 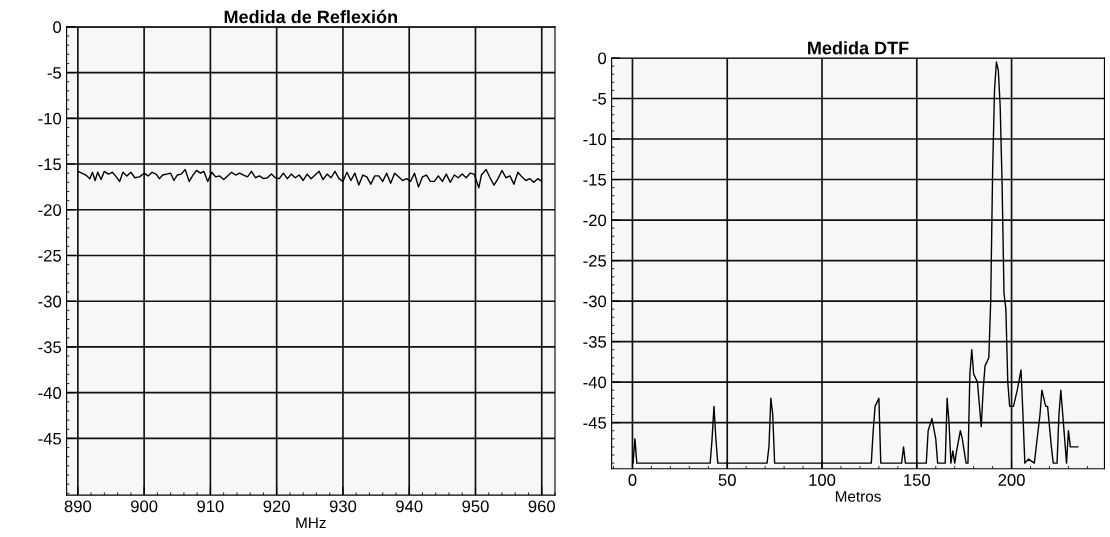 What do you see at coordinates (475, 506) in the screenshot?
I see `x-tick-label: 950` at bounding box center [475, 506].